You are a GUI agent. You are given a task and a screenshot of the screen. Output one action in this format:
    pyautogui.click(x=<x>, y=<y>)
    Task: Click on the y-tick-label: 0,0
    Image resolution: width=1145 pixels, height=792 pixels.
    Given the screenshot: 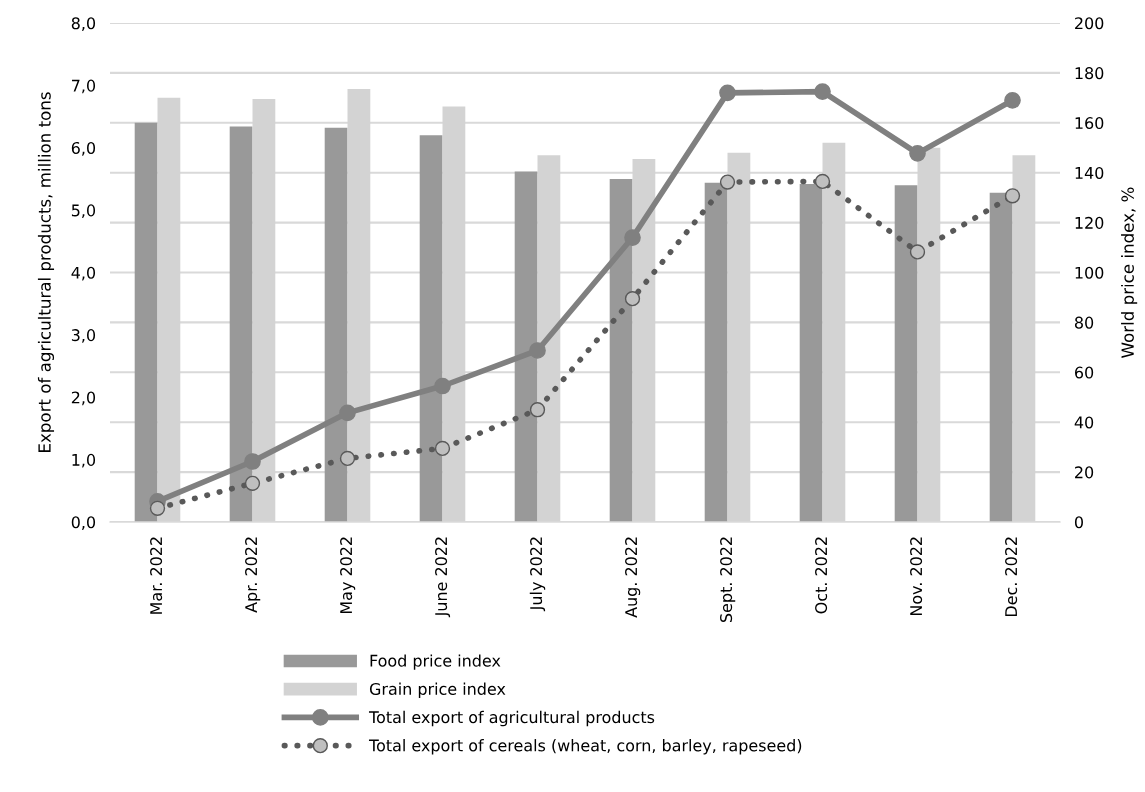 What is the action you would take?
    pyautogui.click(x=83, y=523)
    